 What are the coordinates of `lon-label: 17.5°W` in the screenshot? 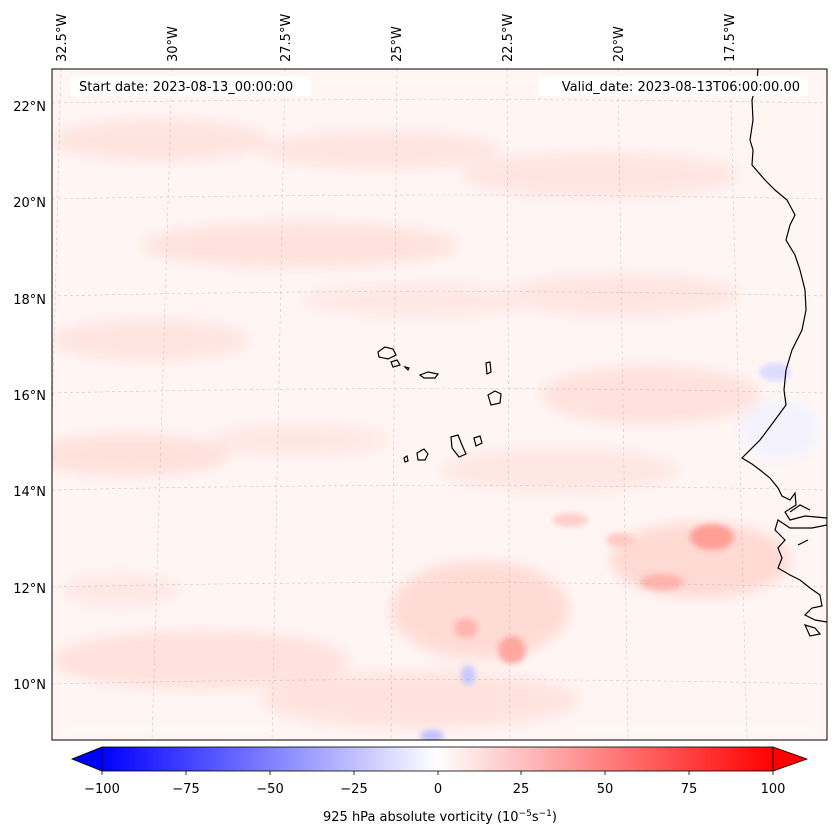 It's located at (730, 38).